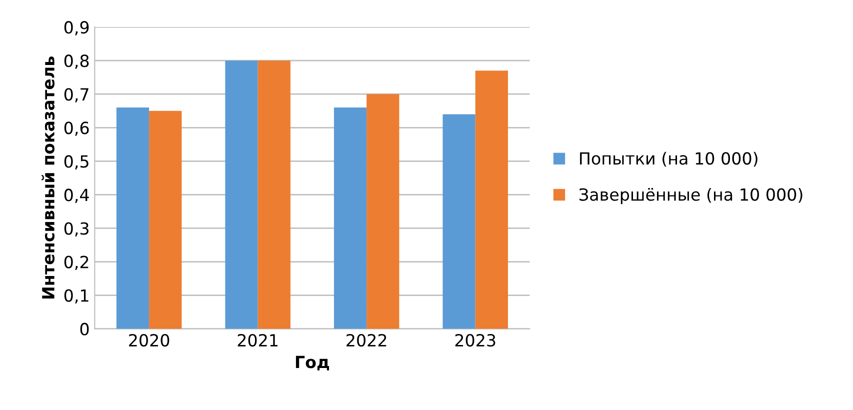  What do you see at coordinates (366, 340) in the screenshot?
I see `x-tick-label: 2022` at bounding box center [366, 340].